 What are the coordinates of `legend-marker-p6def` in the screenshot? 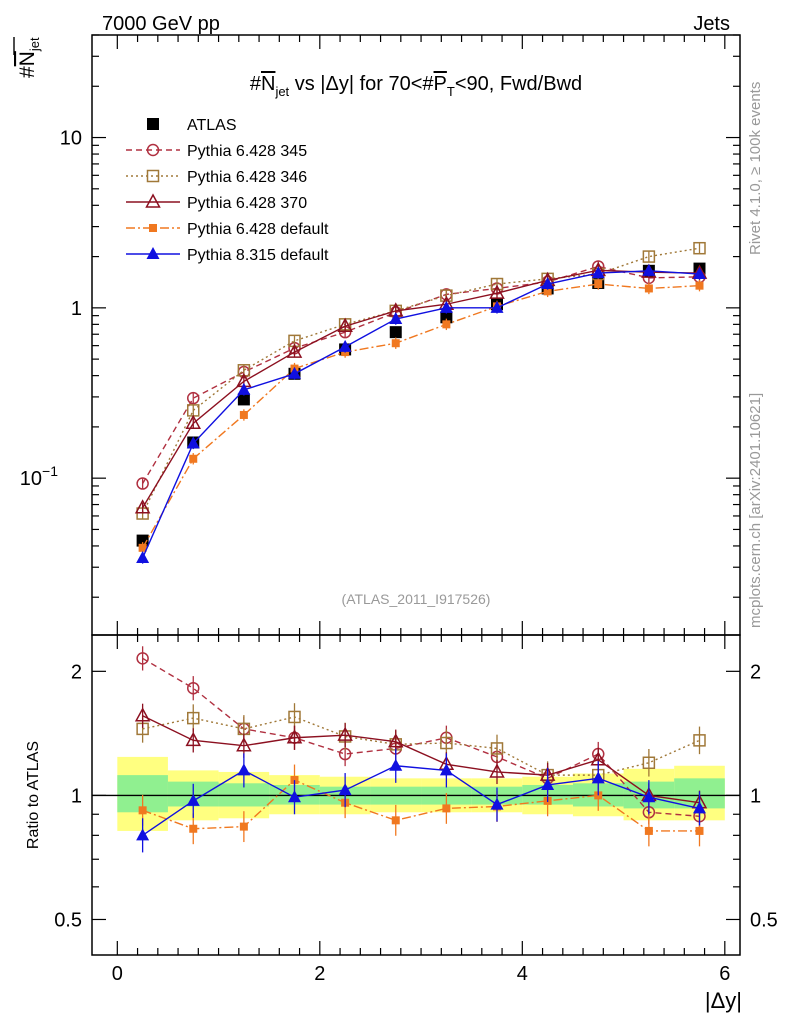 It's located at (153, 228).